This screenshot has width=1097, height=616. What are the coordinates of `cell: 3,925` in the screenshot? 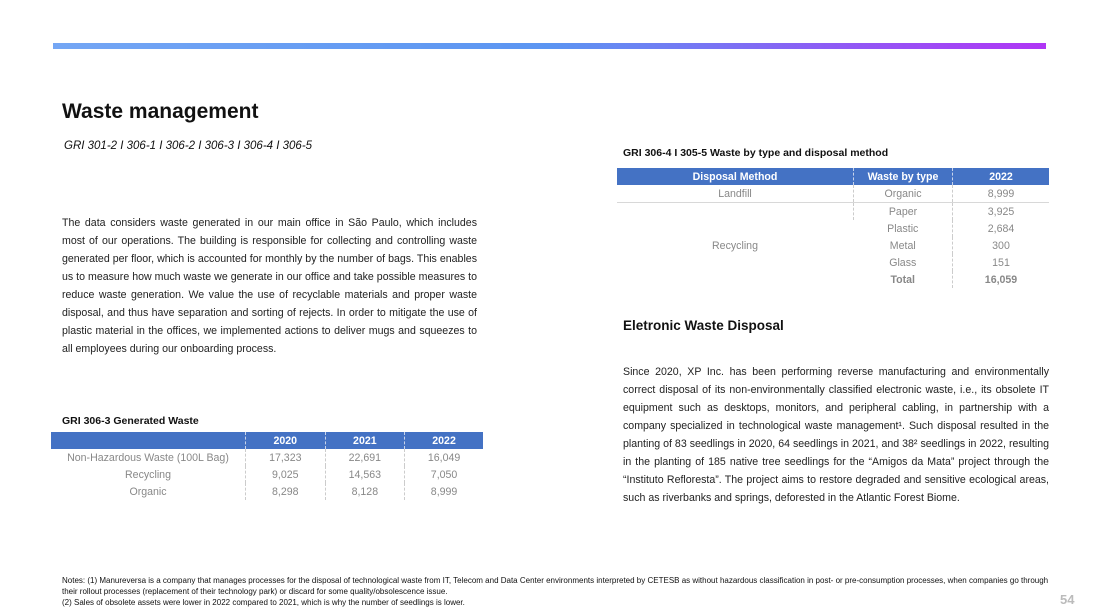 It's located at (1000, 211).